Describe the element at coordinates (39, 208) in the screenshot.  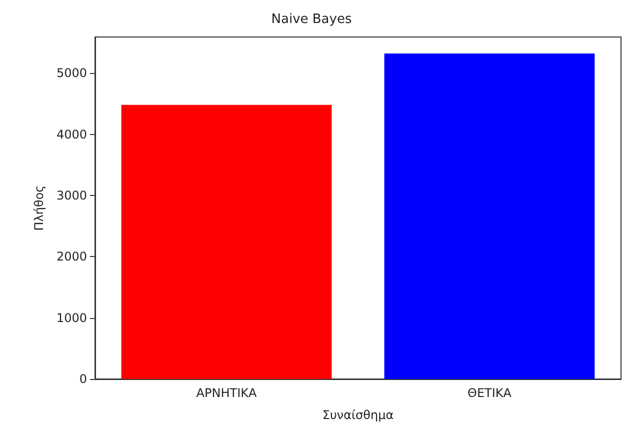
I see `y-axis-title: Πλήθος` at that location.